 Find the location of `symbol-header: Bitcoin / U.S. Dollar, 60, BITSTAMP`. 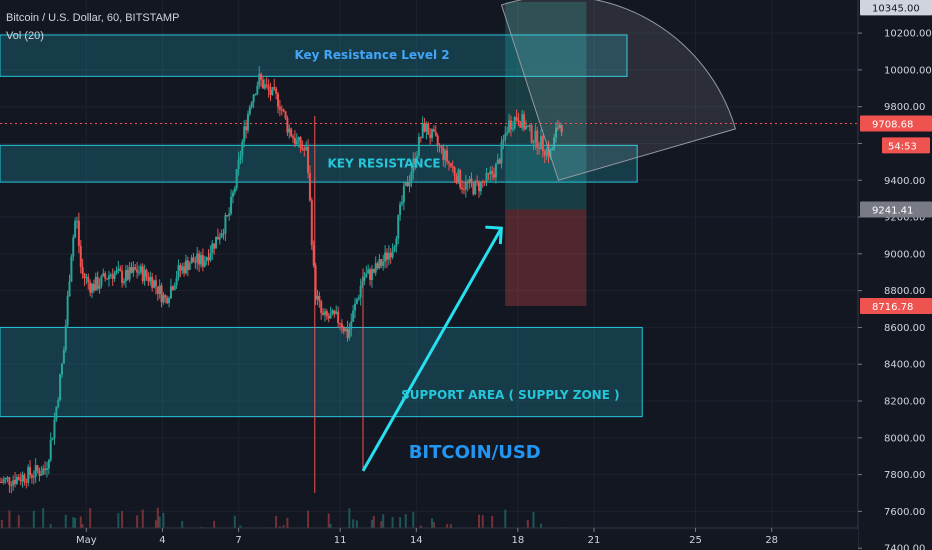

symbol-header: Bitcoin / U.S. Dollar, 60, BITSTAMP is located at coordinates (93, 18).